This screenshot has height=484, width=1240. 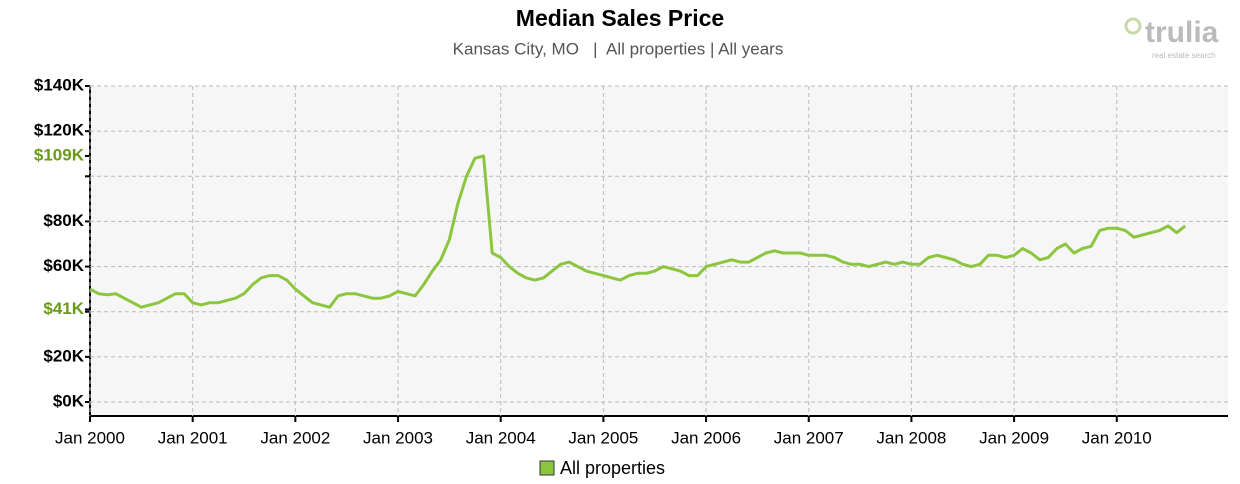 What do you see at coordinates (59, 130) in the screenshot?
I see `y-tick-label: $120K` at bounding box center [59, 130].